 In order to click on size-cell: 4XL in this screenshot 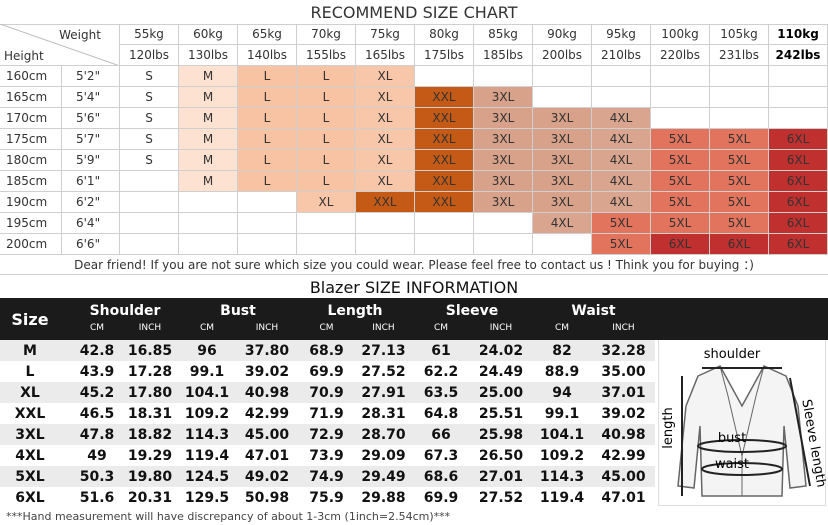, I will do `click(562, 223)`.